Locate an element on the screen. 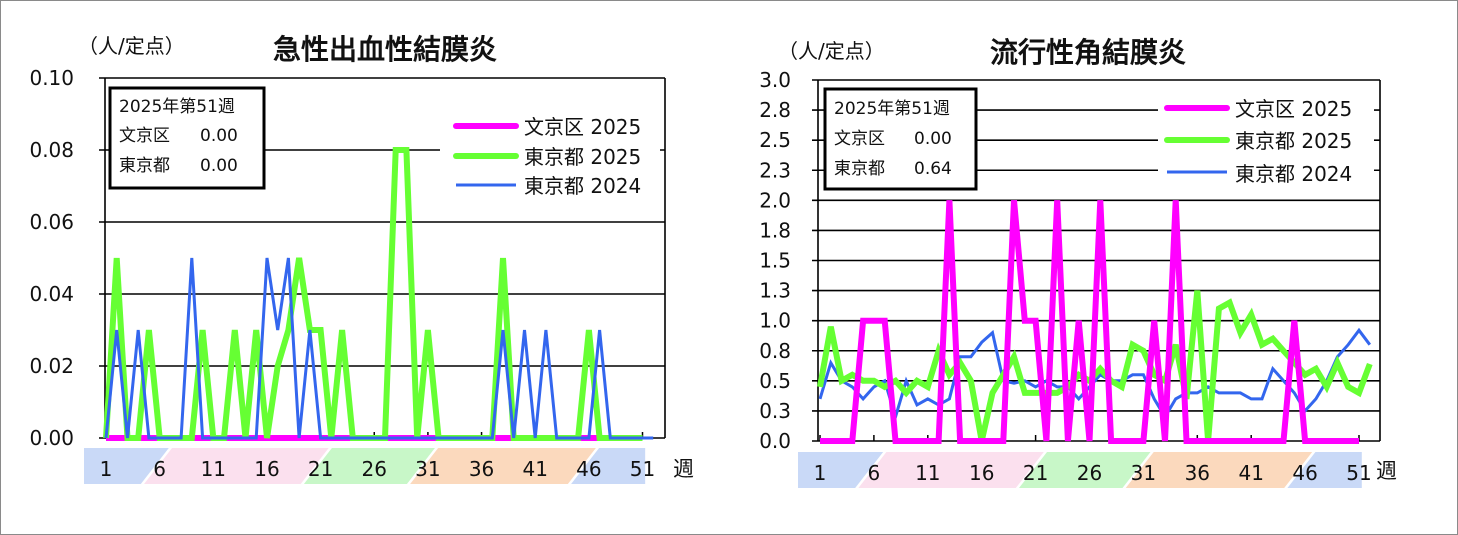 The height and width of the screenshot is (535, 1458). y-tick-label: 0.5 is located at coordinates (775, 381).